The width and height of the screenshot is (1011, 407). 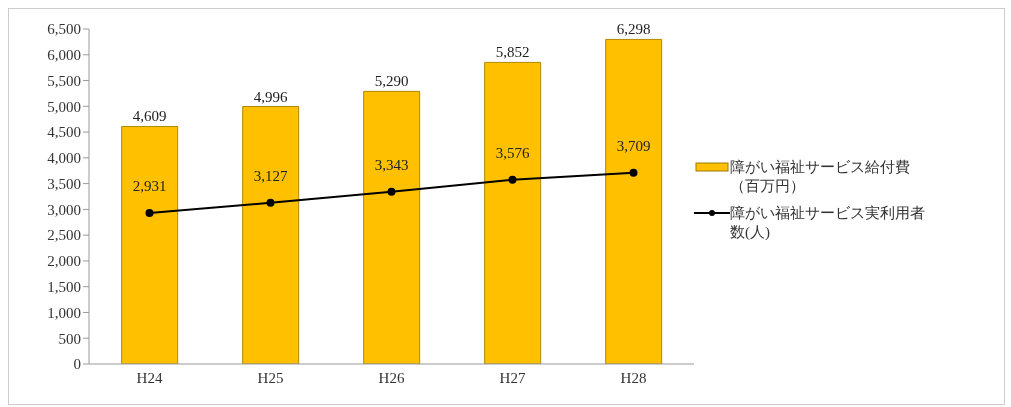 I want to click on data-label: 5,290, so click(x=391, y=81).